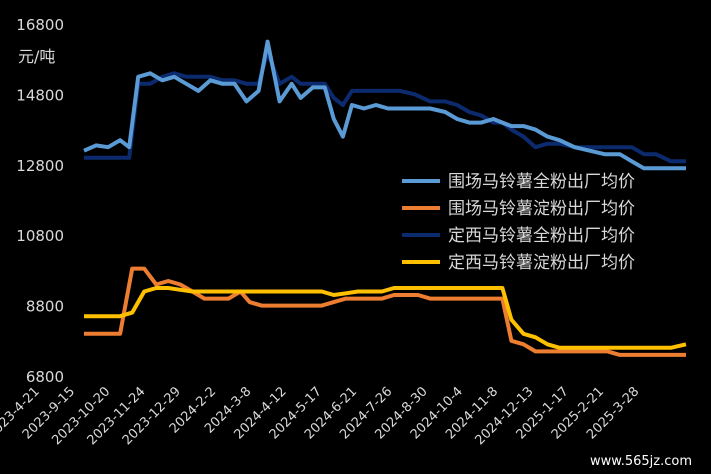 Image resolution: width=711 pixels, height=474 pixels. Describe the element at coordinates (541, 236) in the screenshot. I see `legend-label: 定西马铃薯全粉出厂均价` at that location.